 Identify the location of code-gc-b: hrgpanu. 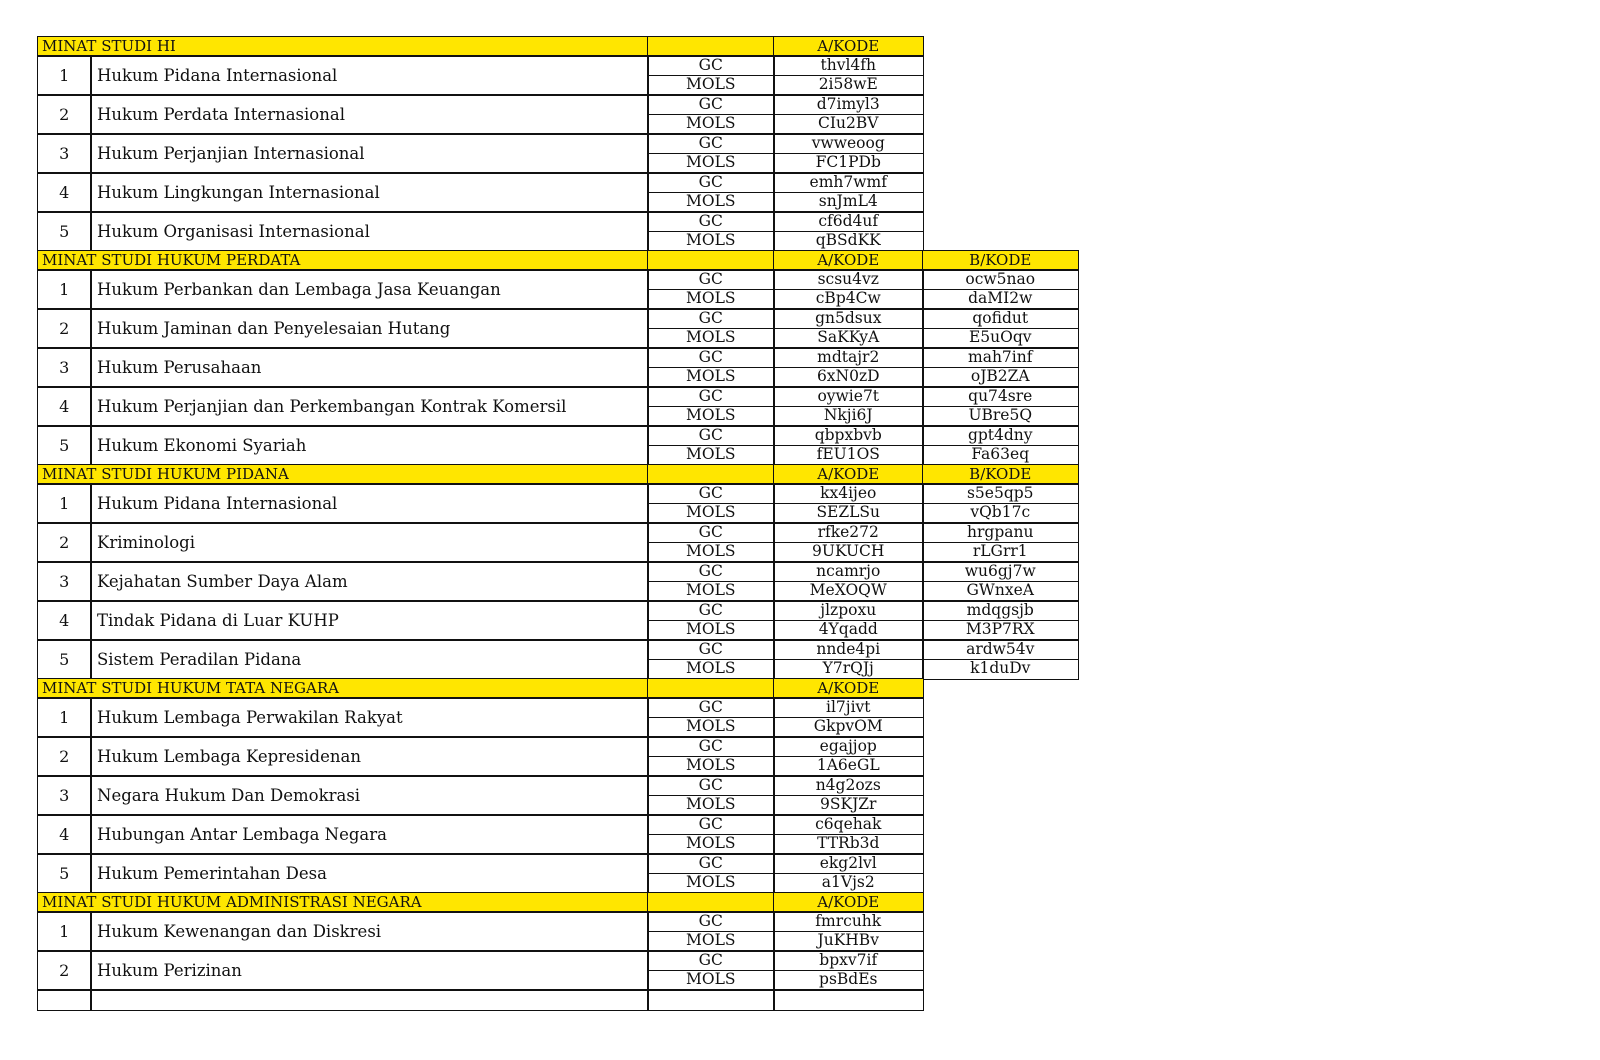
(1000, 532).